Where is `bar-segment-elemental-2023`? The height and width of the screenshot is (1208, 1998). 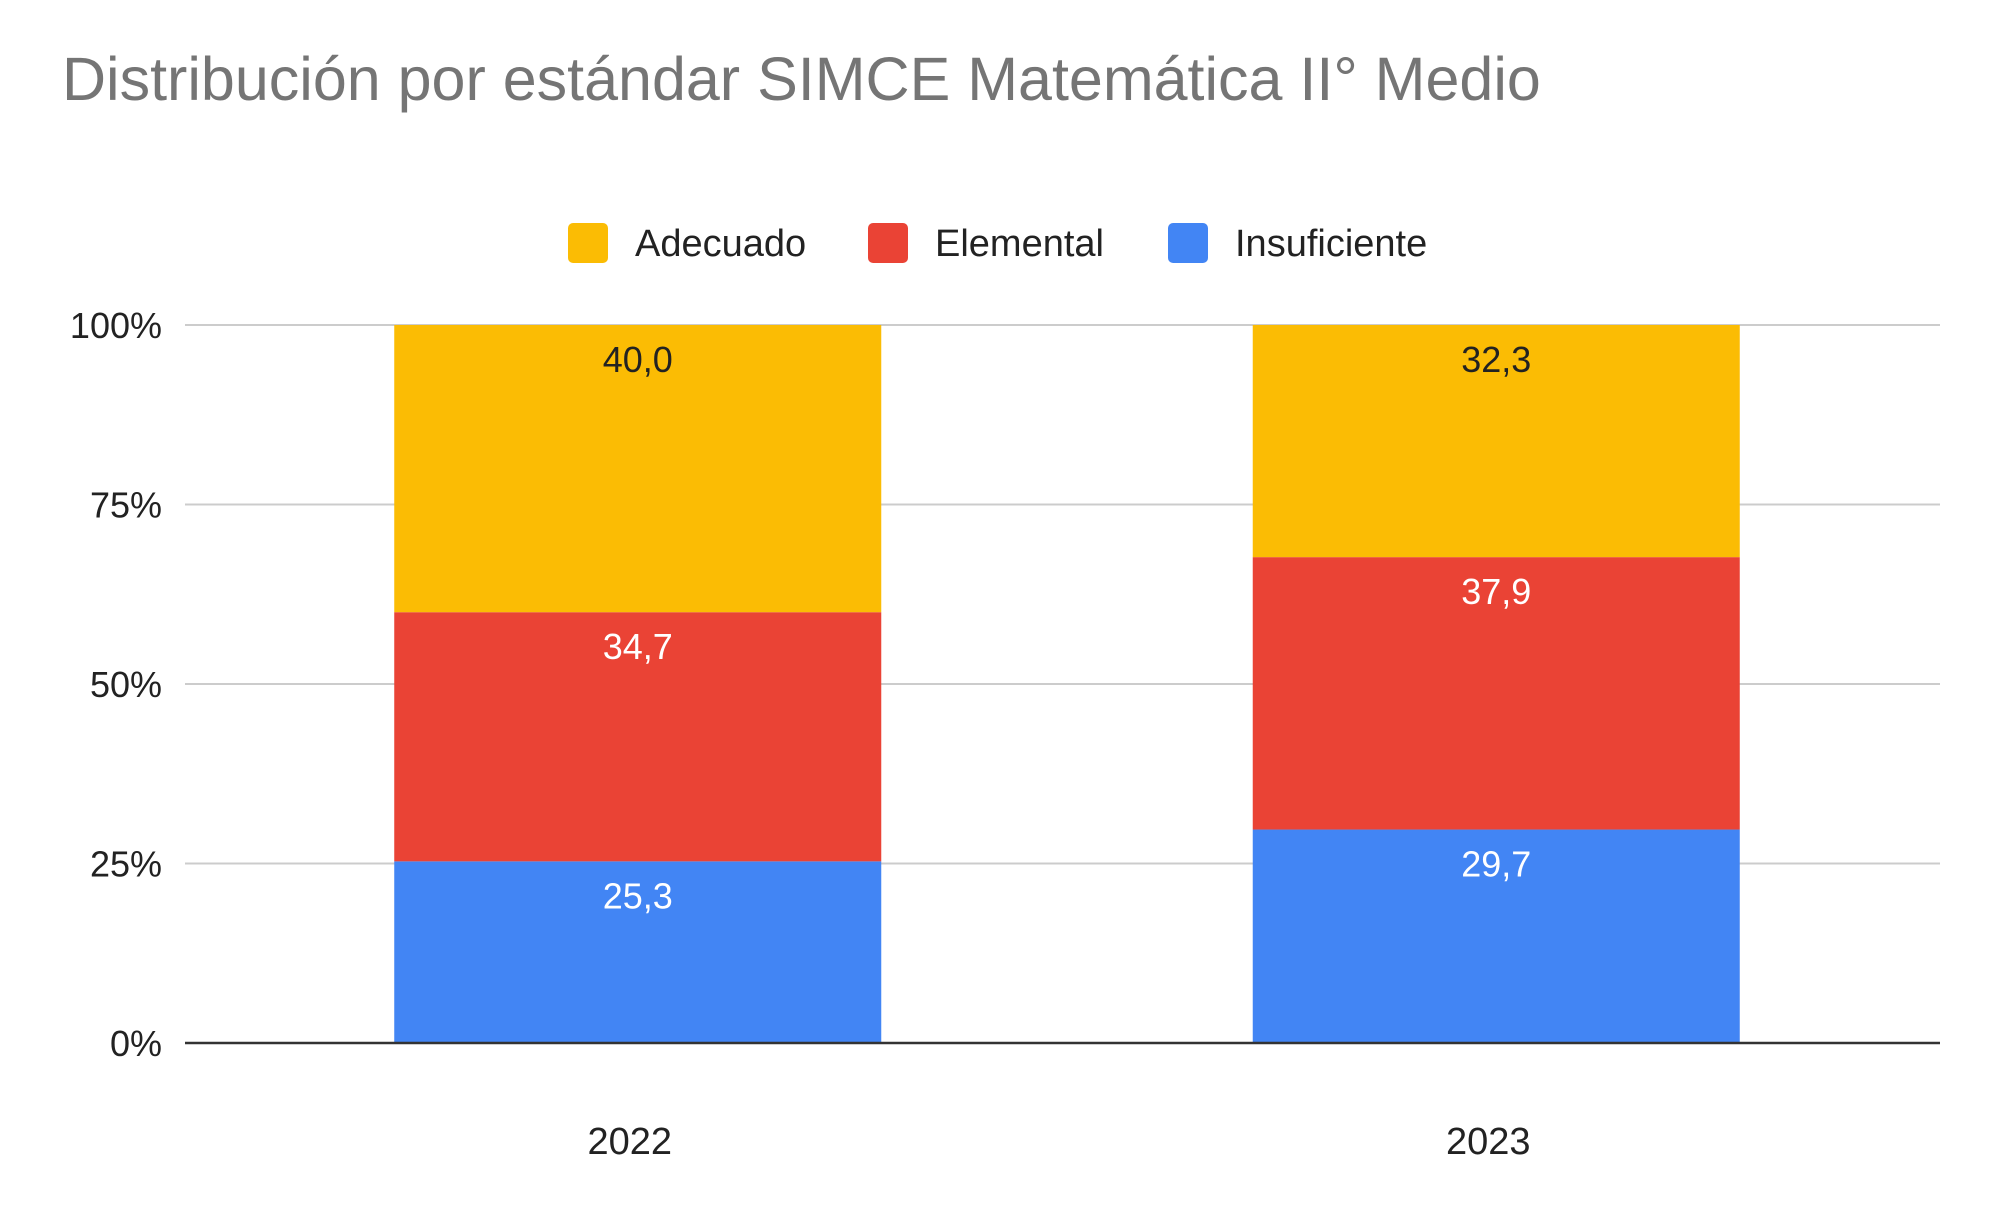 bar-segment-elemental-2023 is located at coordinates (1496, 693).